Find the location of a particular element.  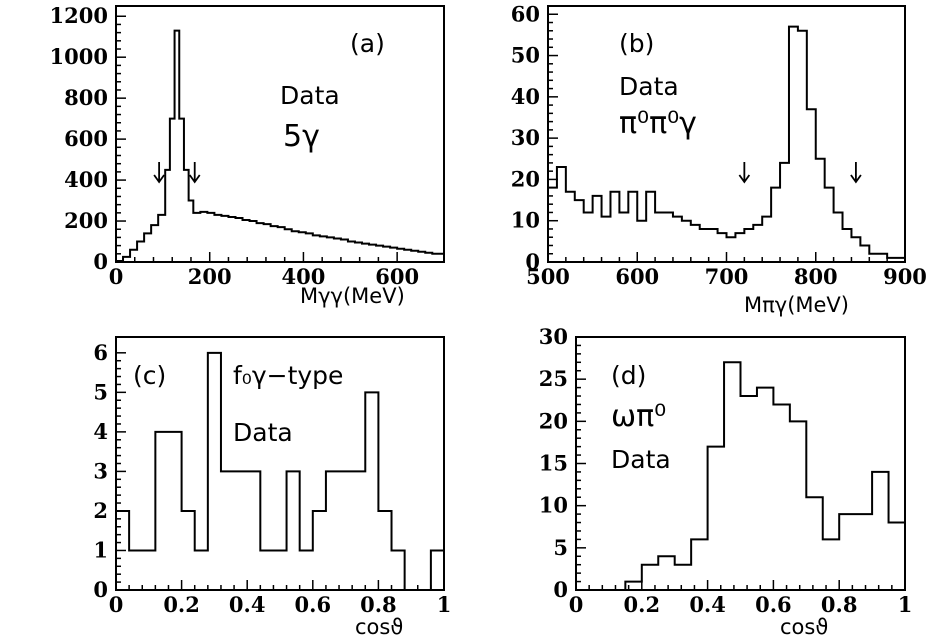

y-tick-label: 1 is located at coordinates (100, 549).